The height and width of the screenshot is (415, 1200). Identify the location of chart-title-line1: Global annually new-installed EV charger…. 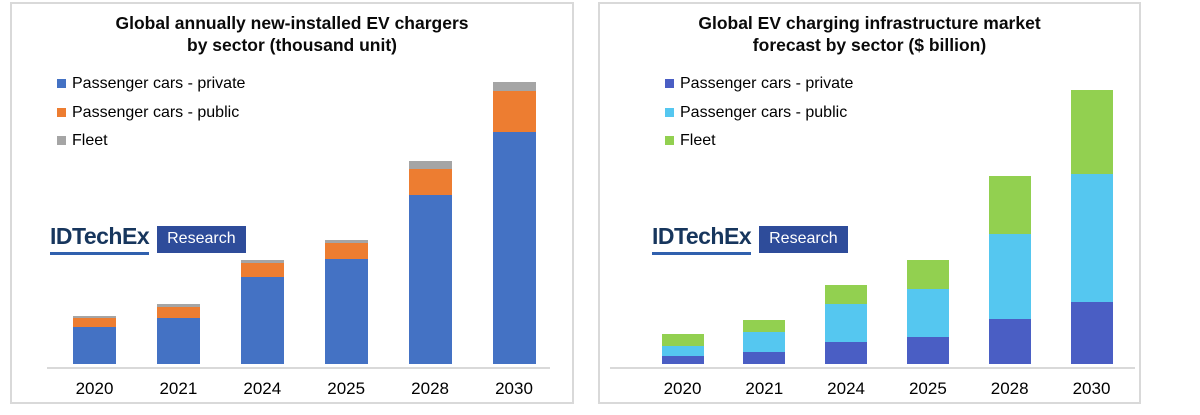
(292, 23).